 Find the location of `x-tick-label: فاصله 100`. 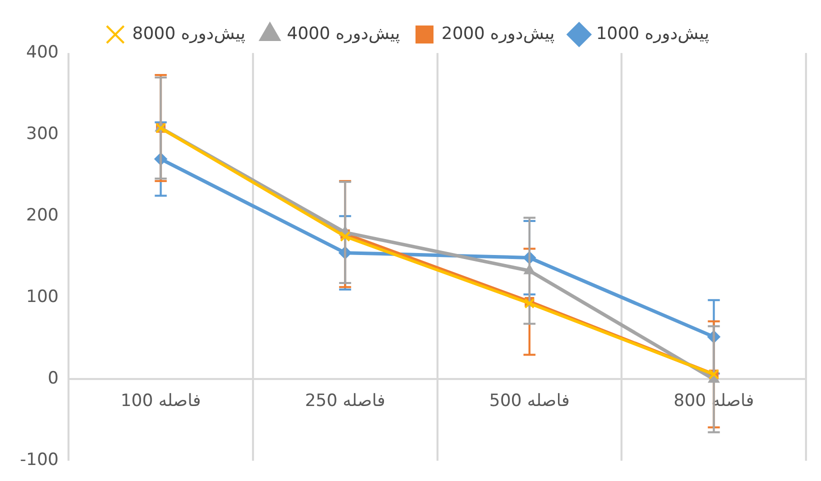

x-tick-label: فاصله 100 is located at coordinates (160, 400).